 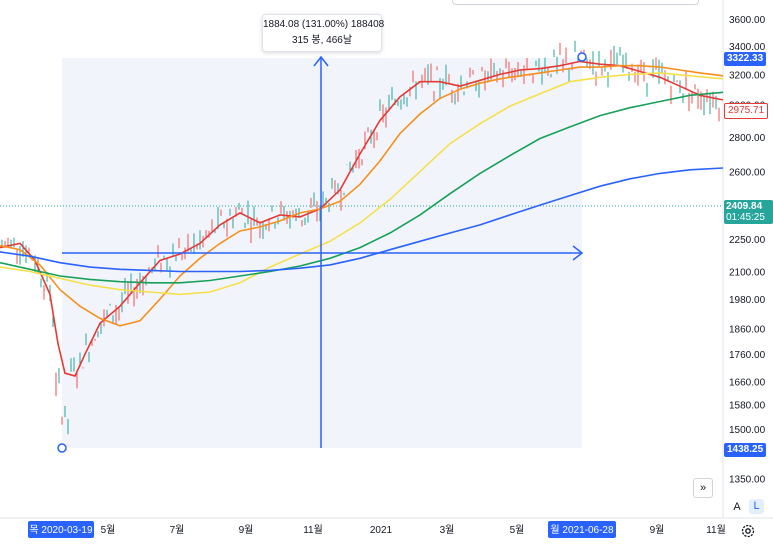 I want to click on price-tick-label: 1500.00, so click(x=747, y=430).